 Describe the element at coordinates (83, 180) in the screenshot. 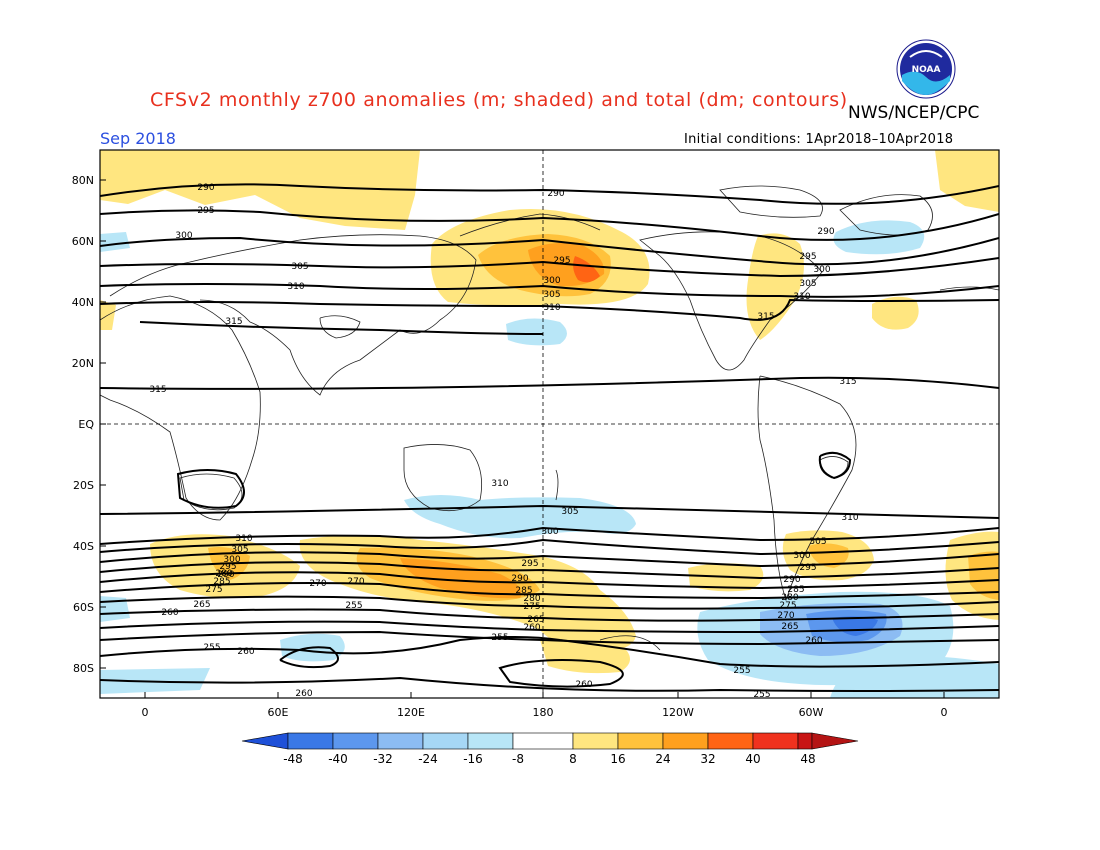

I see `lat-label: 80N` at that location.